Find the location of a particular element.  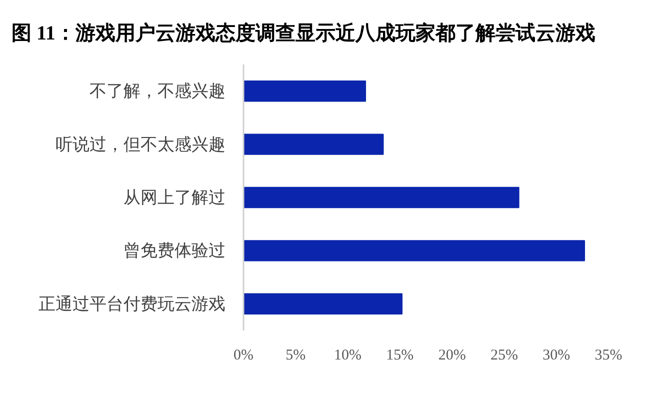

x-tick-label: 10% is located at coordinates (348, 356).